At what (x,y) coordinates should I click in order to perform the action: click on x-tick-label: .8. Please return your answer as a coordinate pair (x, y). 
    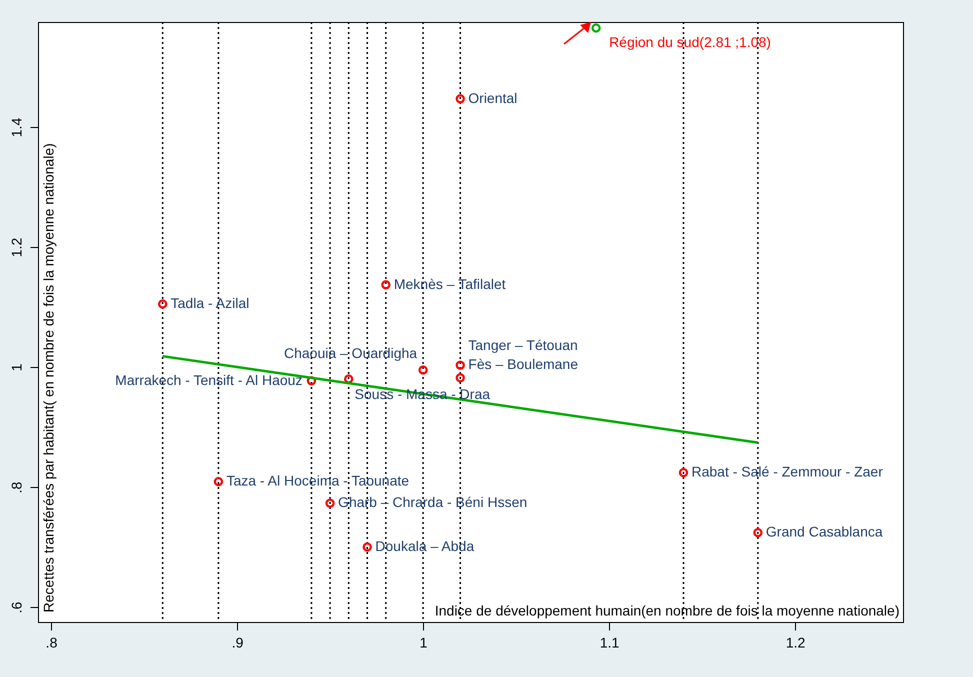
    Looking at the image, I should click on (52, 642).